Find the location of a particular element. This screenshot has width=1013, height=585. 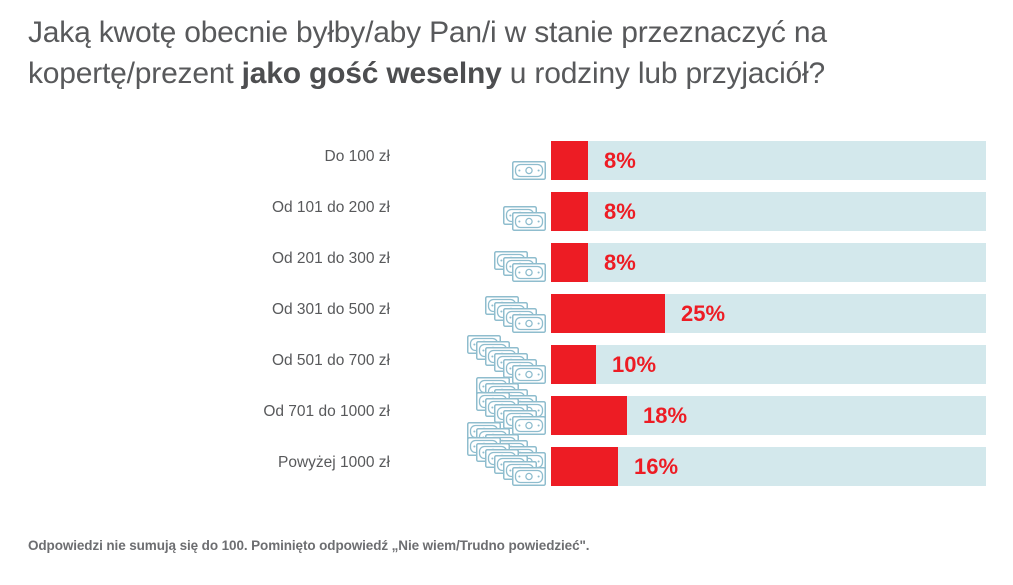

category-label: Od 501 do 700 zł is located at coordinates (330, 360).